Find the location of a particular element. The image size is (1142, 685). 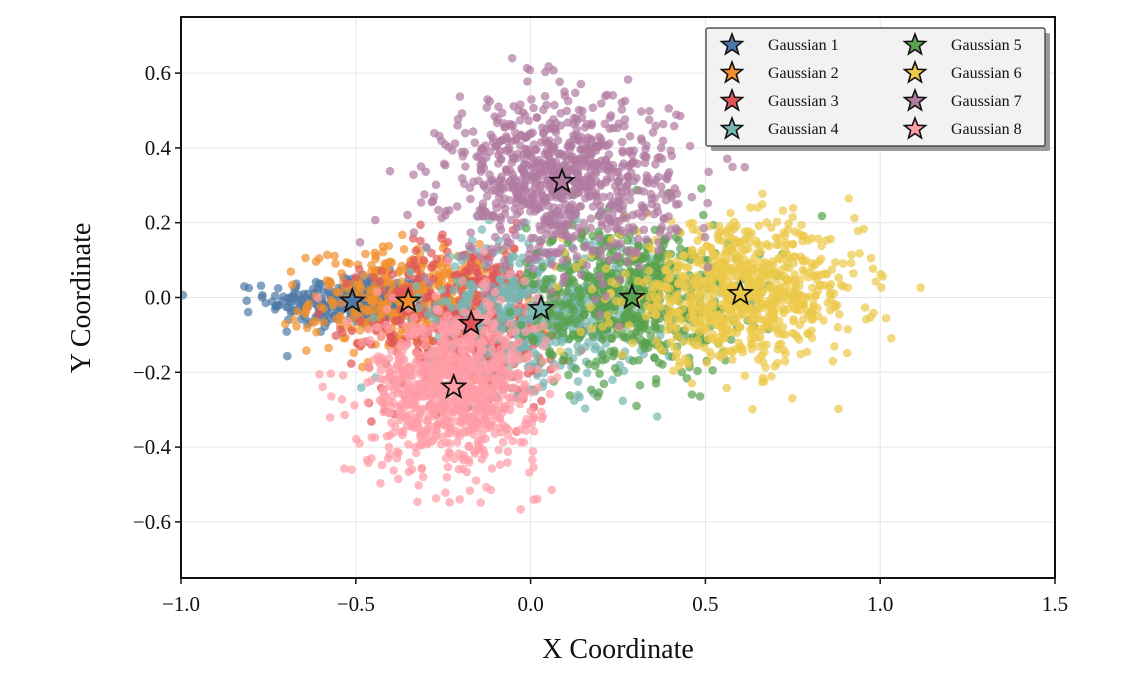

x-tick-label: −0.5 is located at coordinates (356, 604).